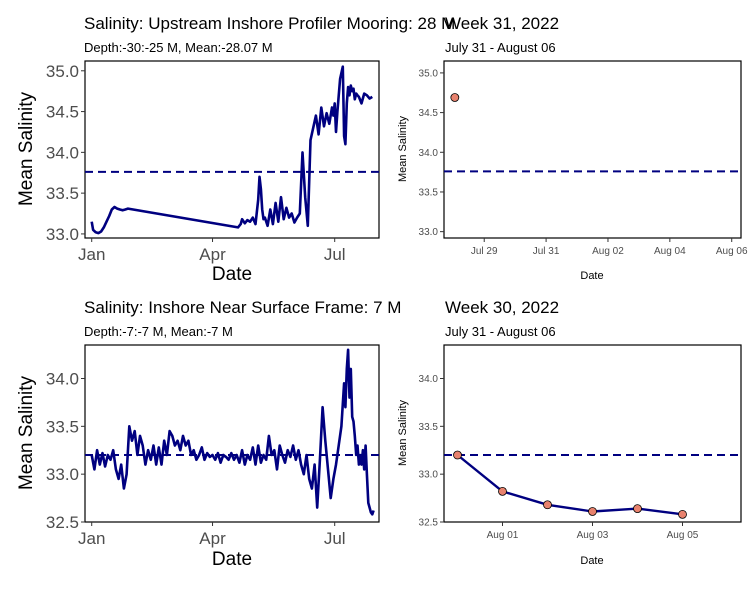 The image size is (756, 590). I want to click on chart-subtitle: Depth:-7:-7 M, Mean:-7 M, so click(158, 331).